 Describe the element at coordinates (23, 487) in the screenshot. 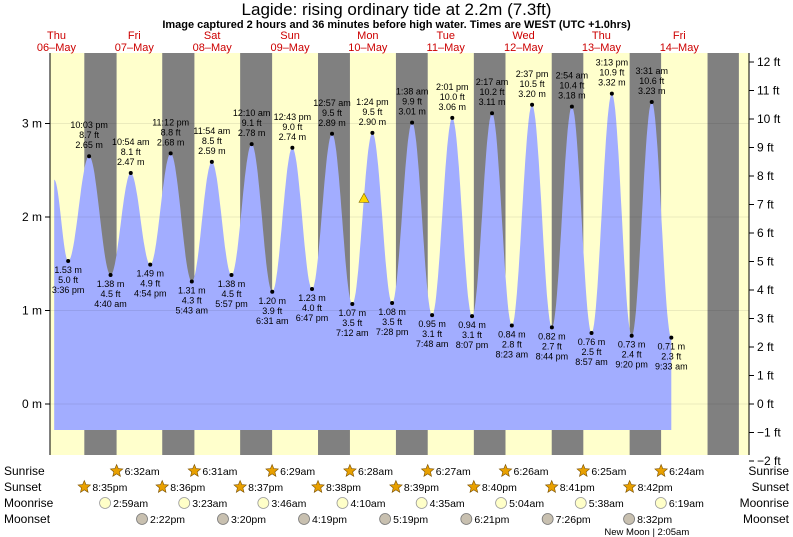

I see `sunset-row-label: Sunset` at that location.